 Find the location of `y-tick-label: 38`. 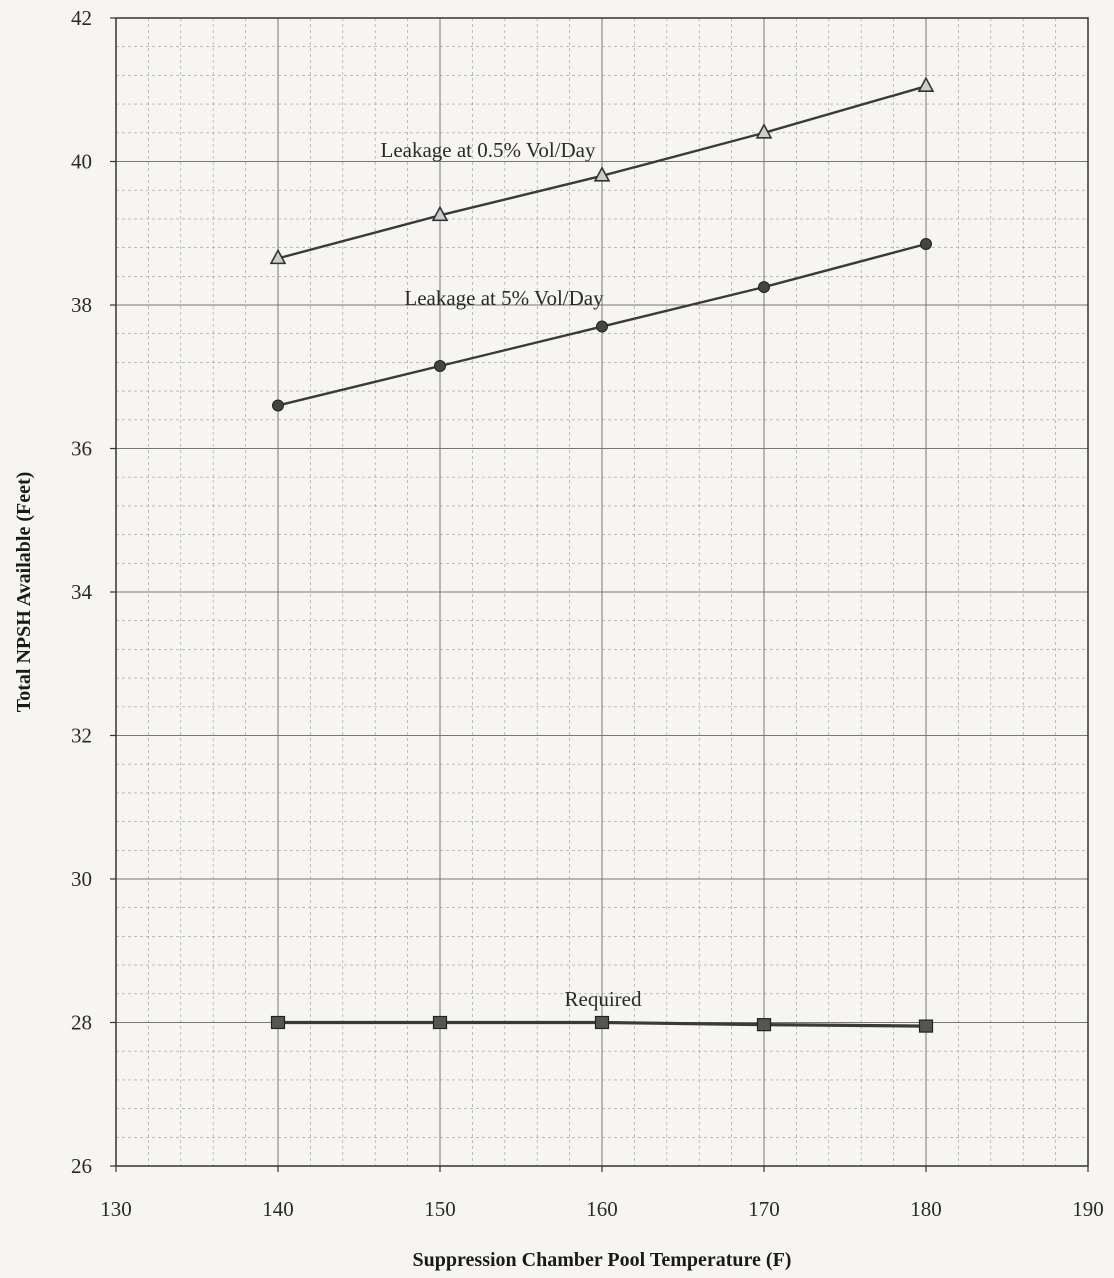

y-tick-label: 38 is located at coordinates (81, 305).